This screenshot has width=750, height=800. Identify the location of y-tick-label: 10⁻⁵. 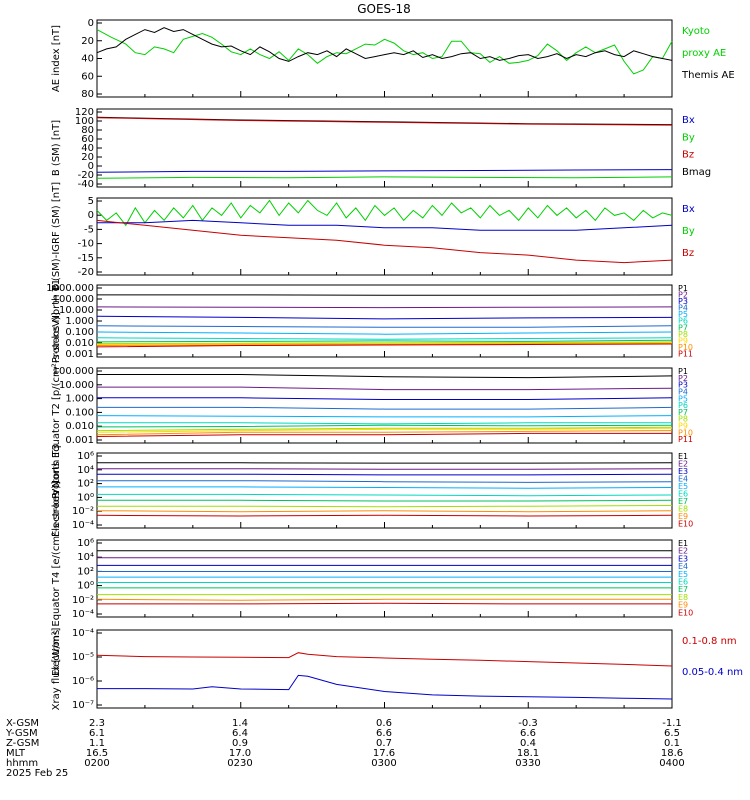
(83, 657).